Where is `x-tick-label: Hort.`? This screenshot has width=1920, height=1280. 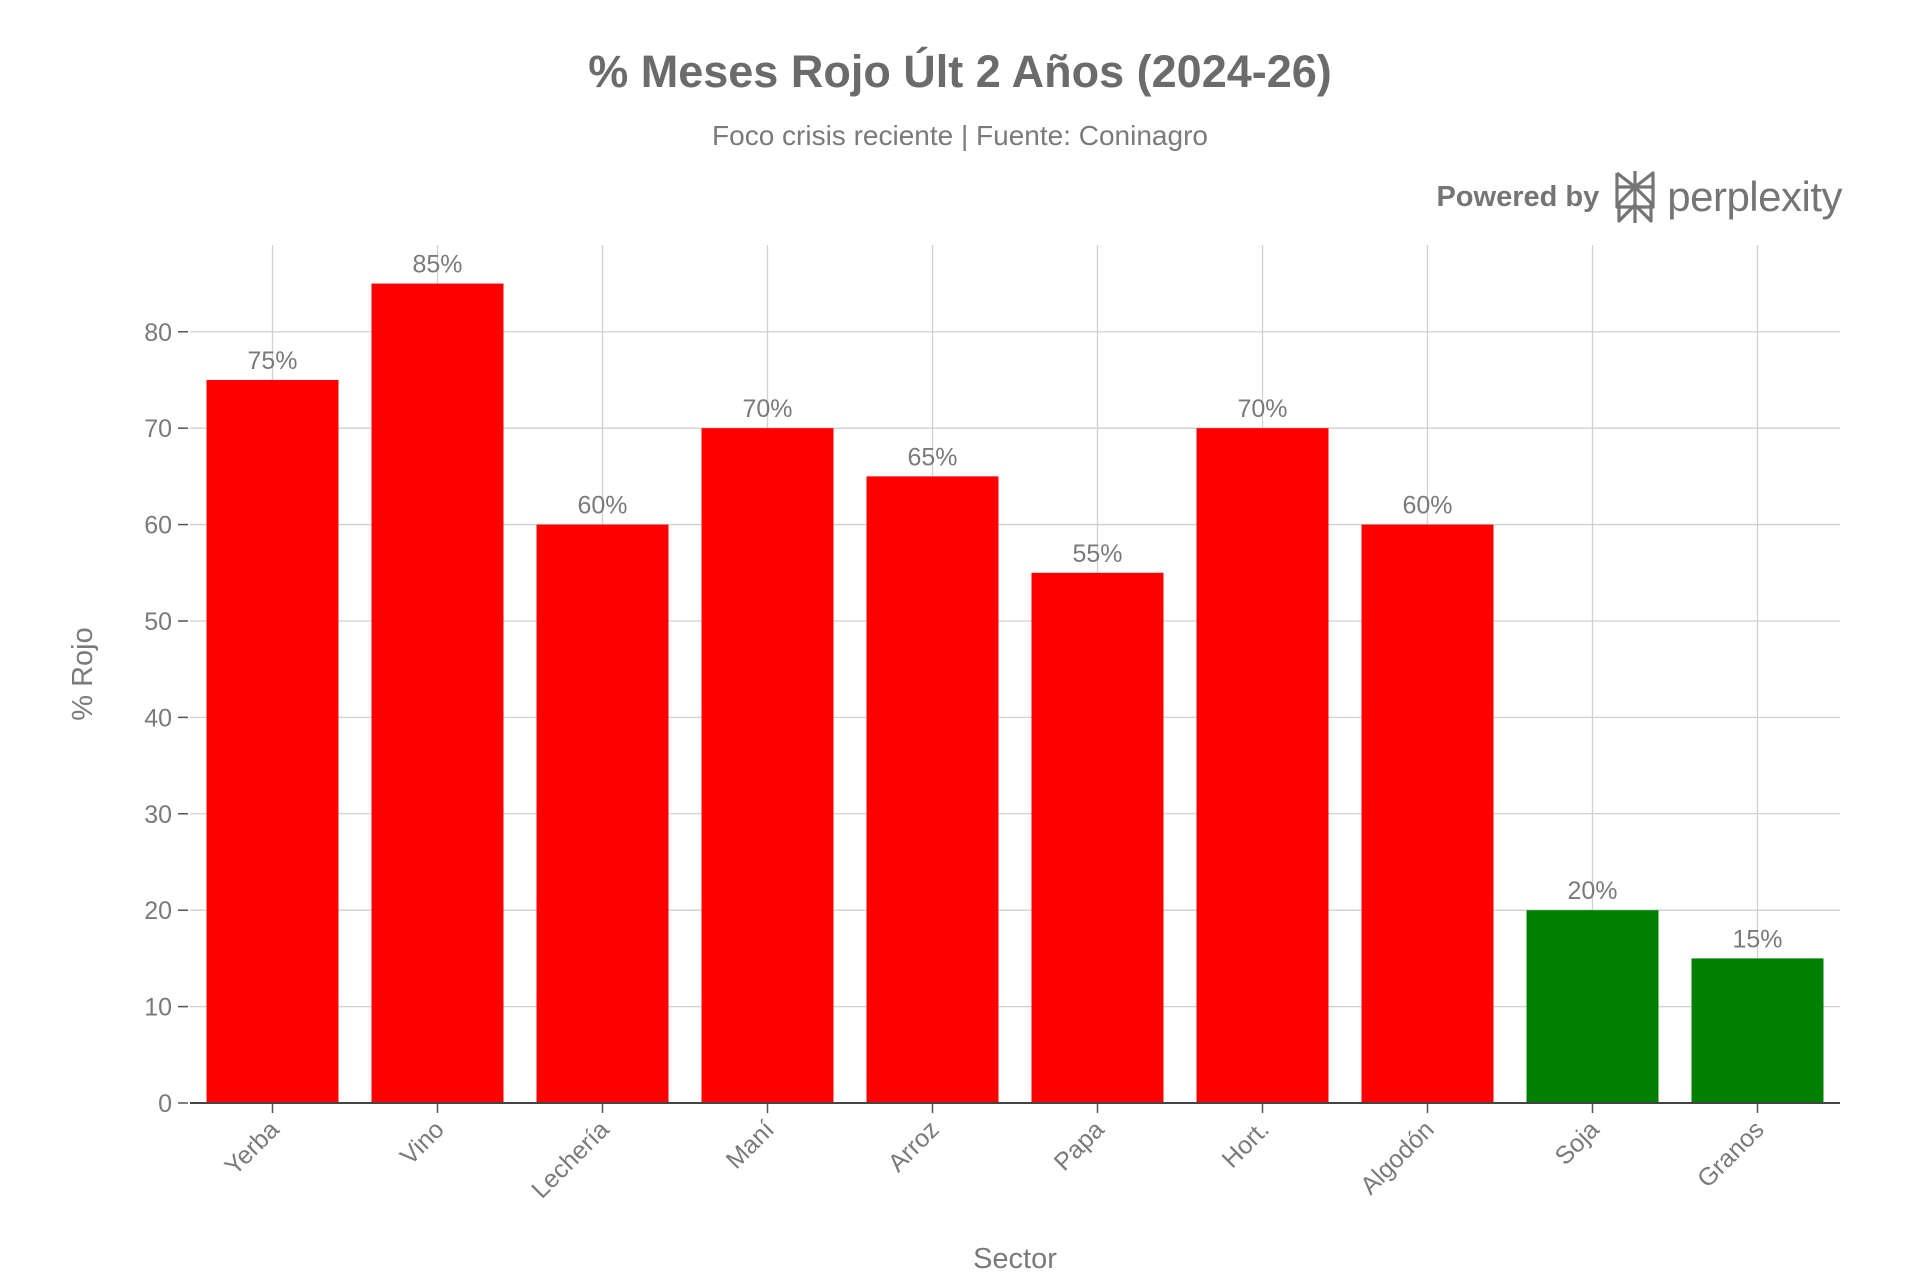 x-tick-label: Hort. is located at coordinates (1246, 1144).